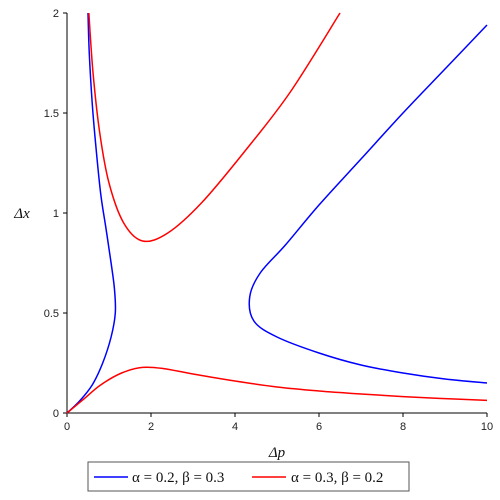 This screenshot has width=500, height=500. I want to click on x-axis-label: Δp, so click(277, 453).